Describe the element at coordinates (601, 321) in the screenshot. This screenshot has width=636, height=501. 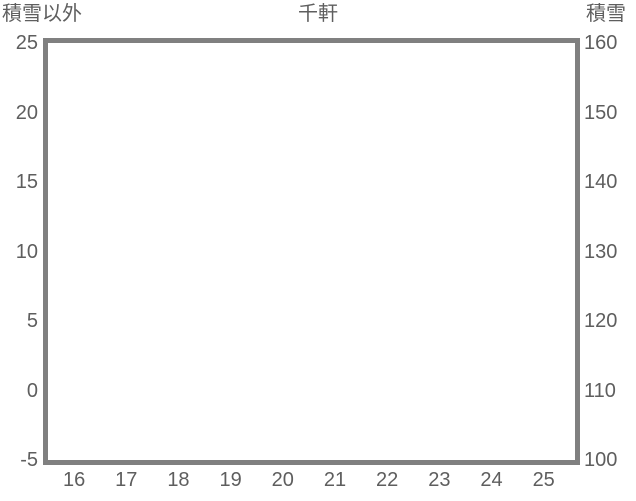
I see `y-tick-right: 120` at that location.